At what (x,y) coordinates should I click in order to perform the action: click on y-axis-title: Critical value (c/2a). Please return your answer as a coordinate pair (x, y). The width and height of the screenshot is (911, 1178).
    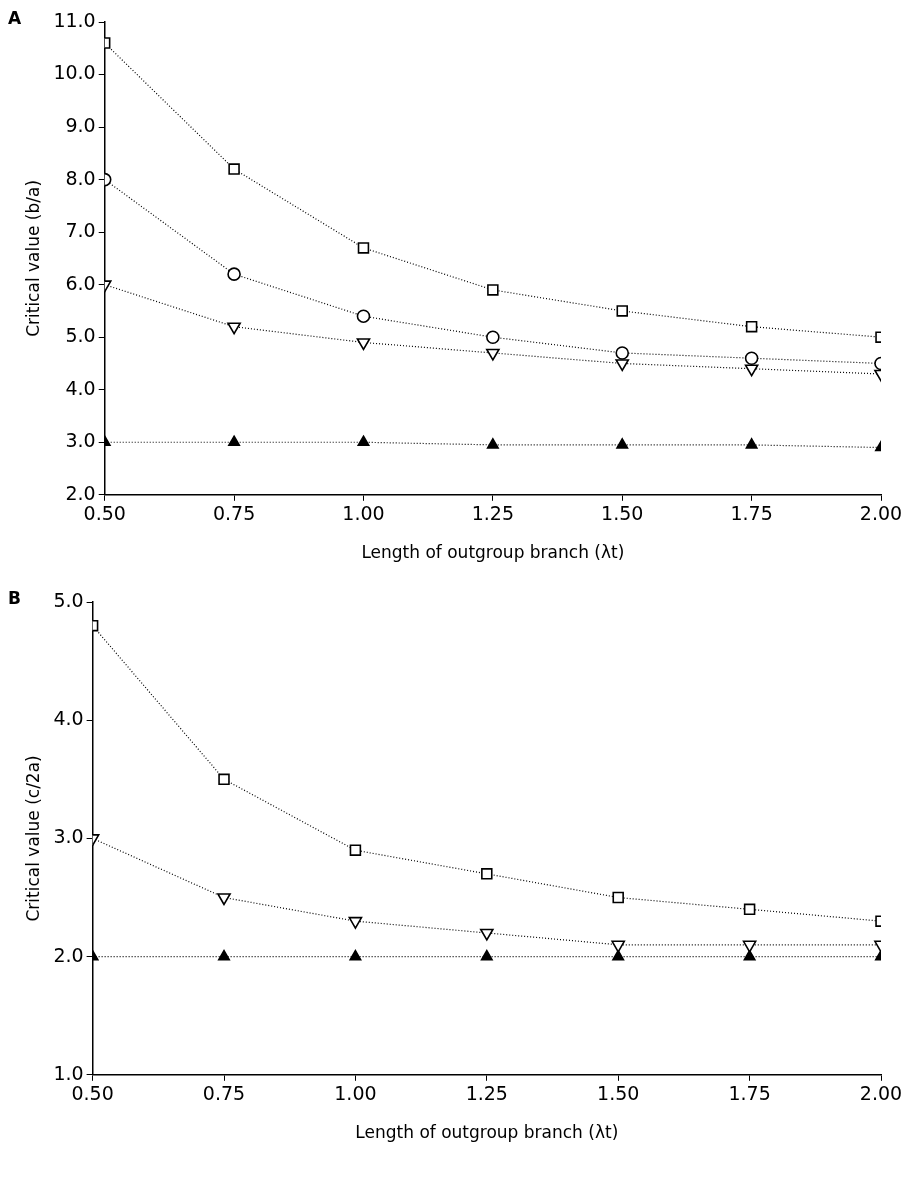
    Looking at the image, I should click on (32, 838).